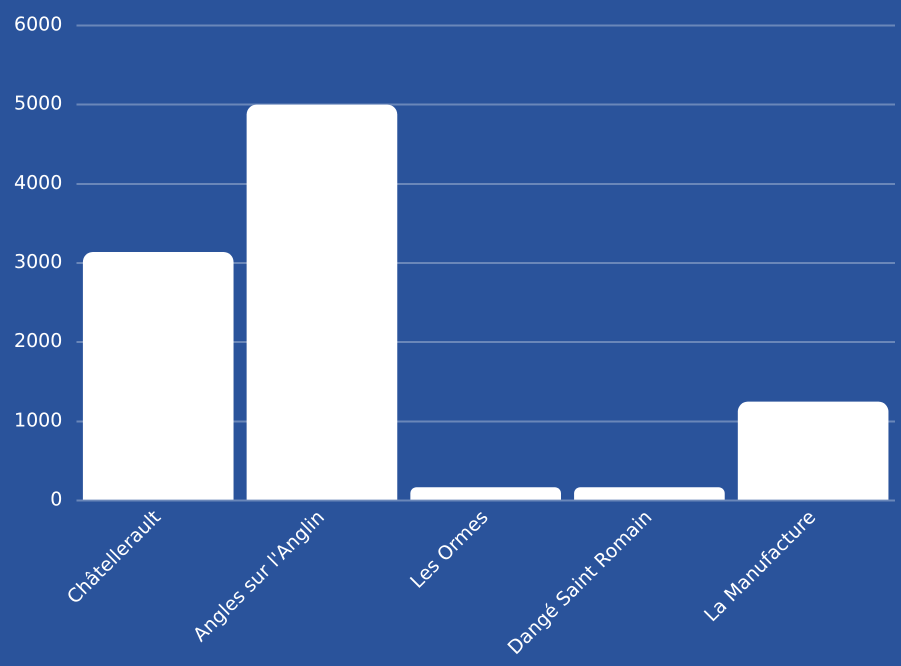 Image resolution: width=901 pixels, height=666 pixels. Describe the element at coordinates (38, 183) in the screenshot. I see `y-tick-label: 4000` at that location.